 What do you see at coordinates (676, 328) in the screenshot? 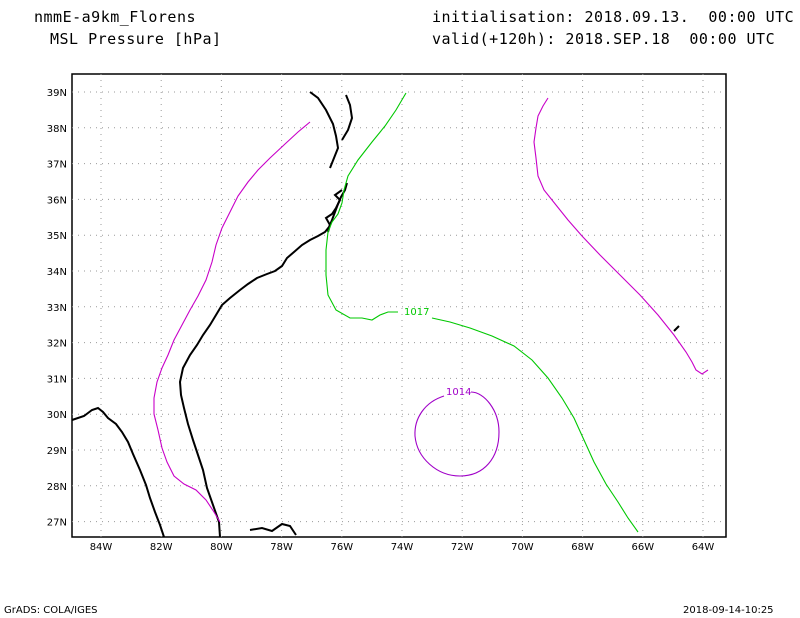
I see `island-fragment` at bounding box center [676, 328].